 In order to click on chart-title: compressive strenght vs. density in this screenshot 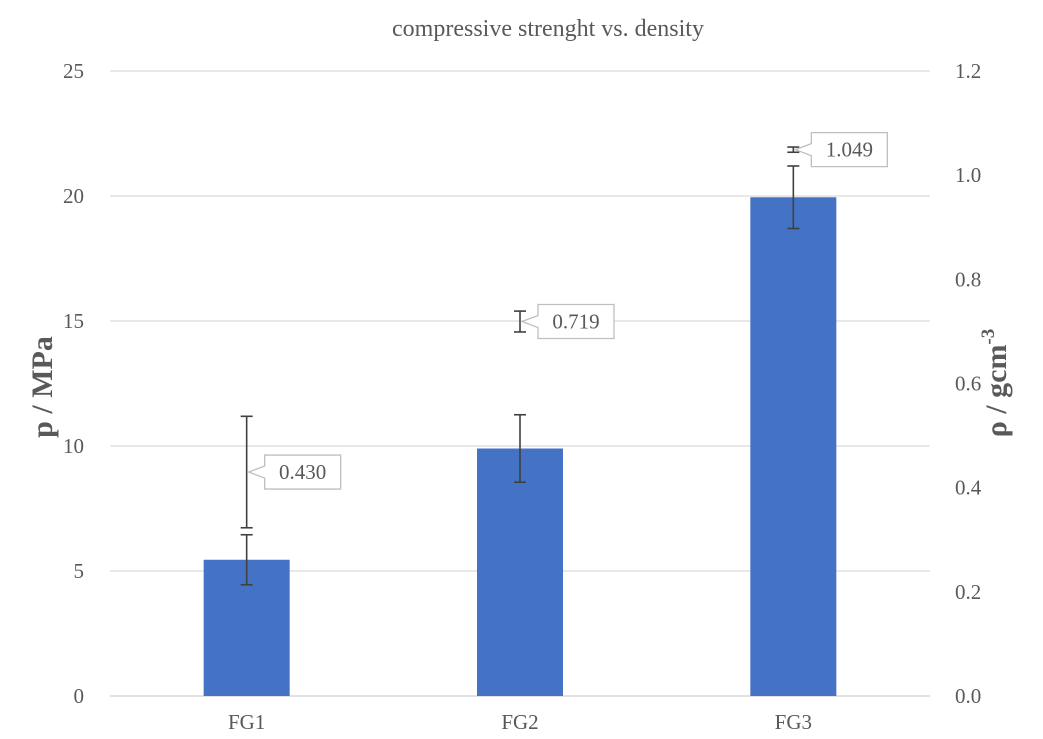, I will do `click(548, 29)`.